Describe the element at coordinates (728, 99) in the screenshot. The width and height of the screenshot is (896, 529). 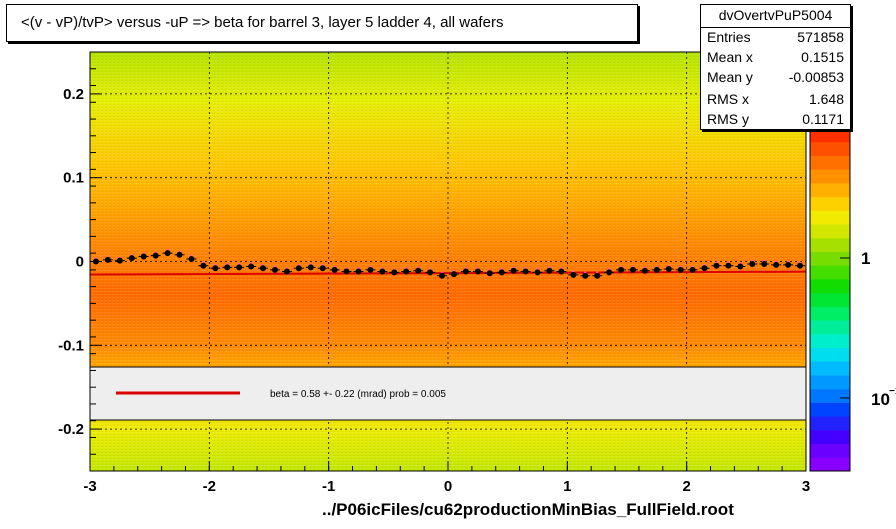
I see `stats-key: RMS x` at that location.